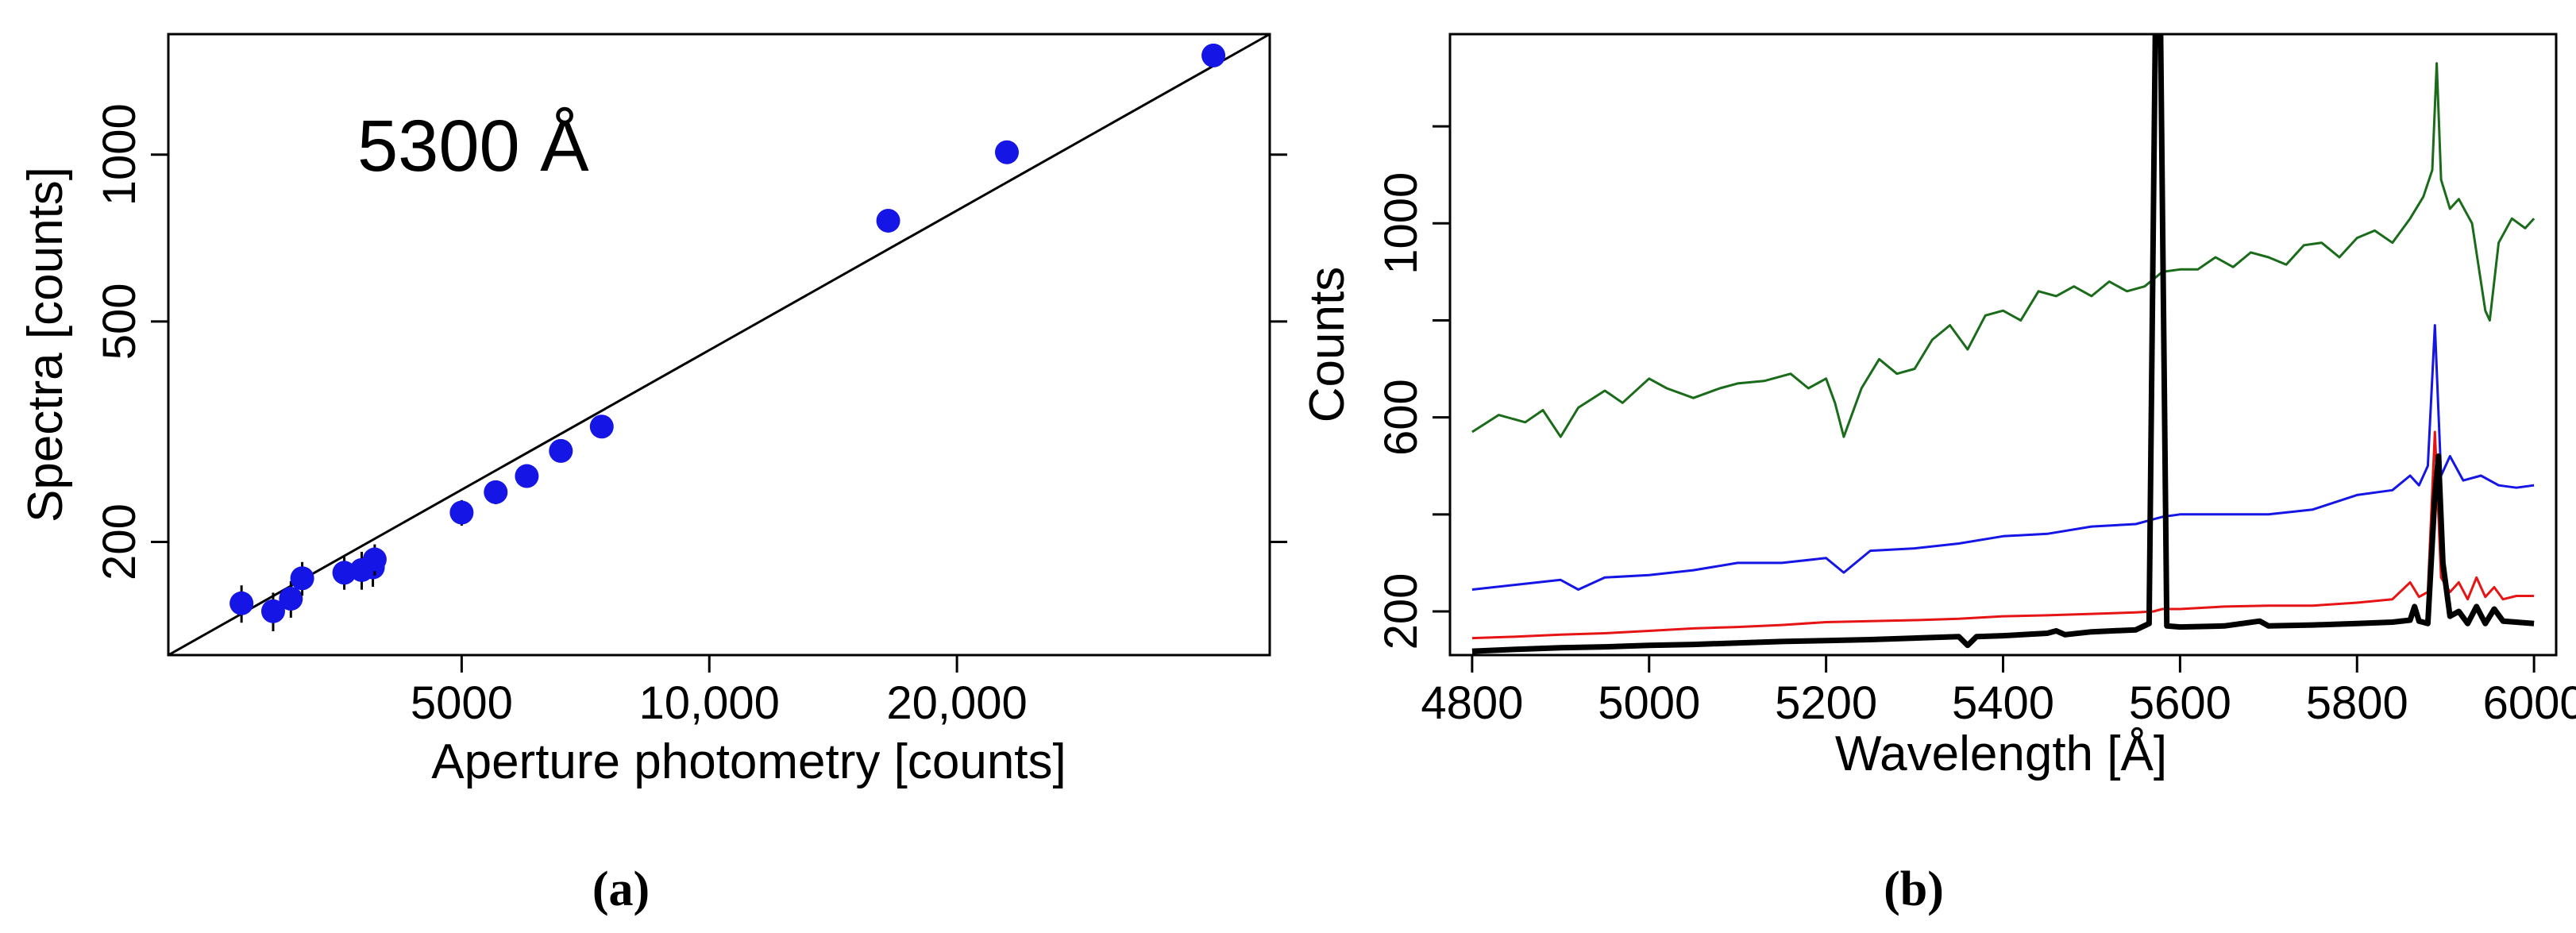 The height and width of the screenshot is (933, 2576). I want to click on panel-b-x-tick-label: 5400, so click(2003, 703).